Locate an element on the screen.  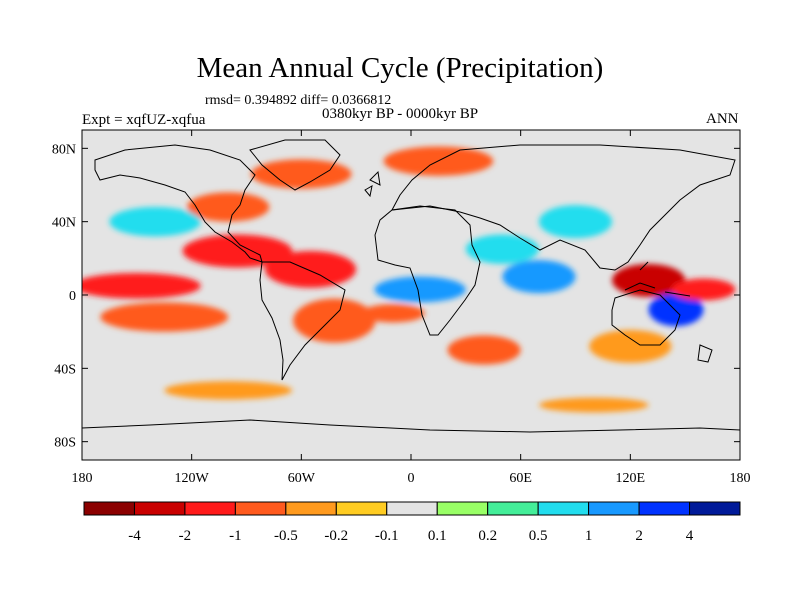
colorbar-label: 0.2 is located at coordinates (487, 536).